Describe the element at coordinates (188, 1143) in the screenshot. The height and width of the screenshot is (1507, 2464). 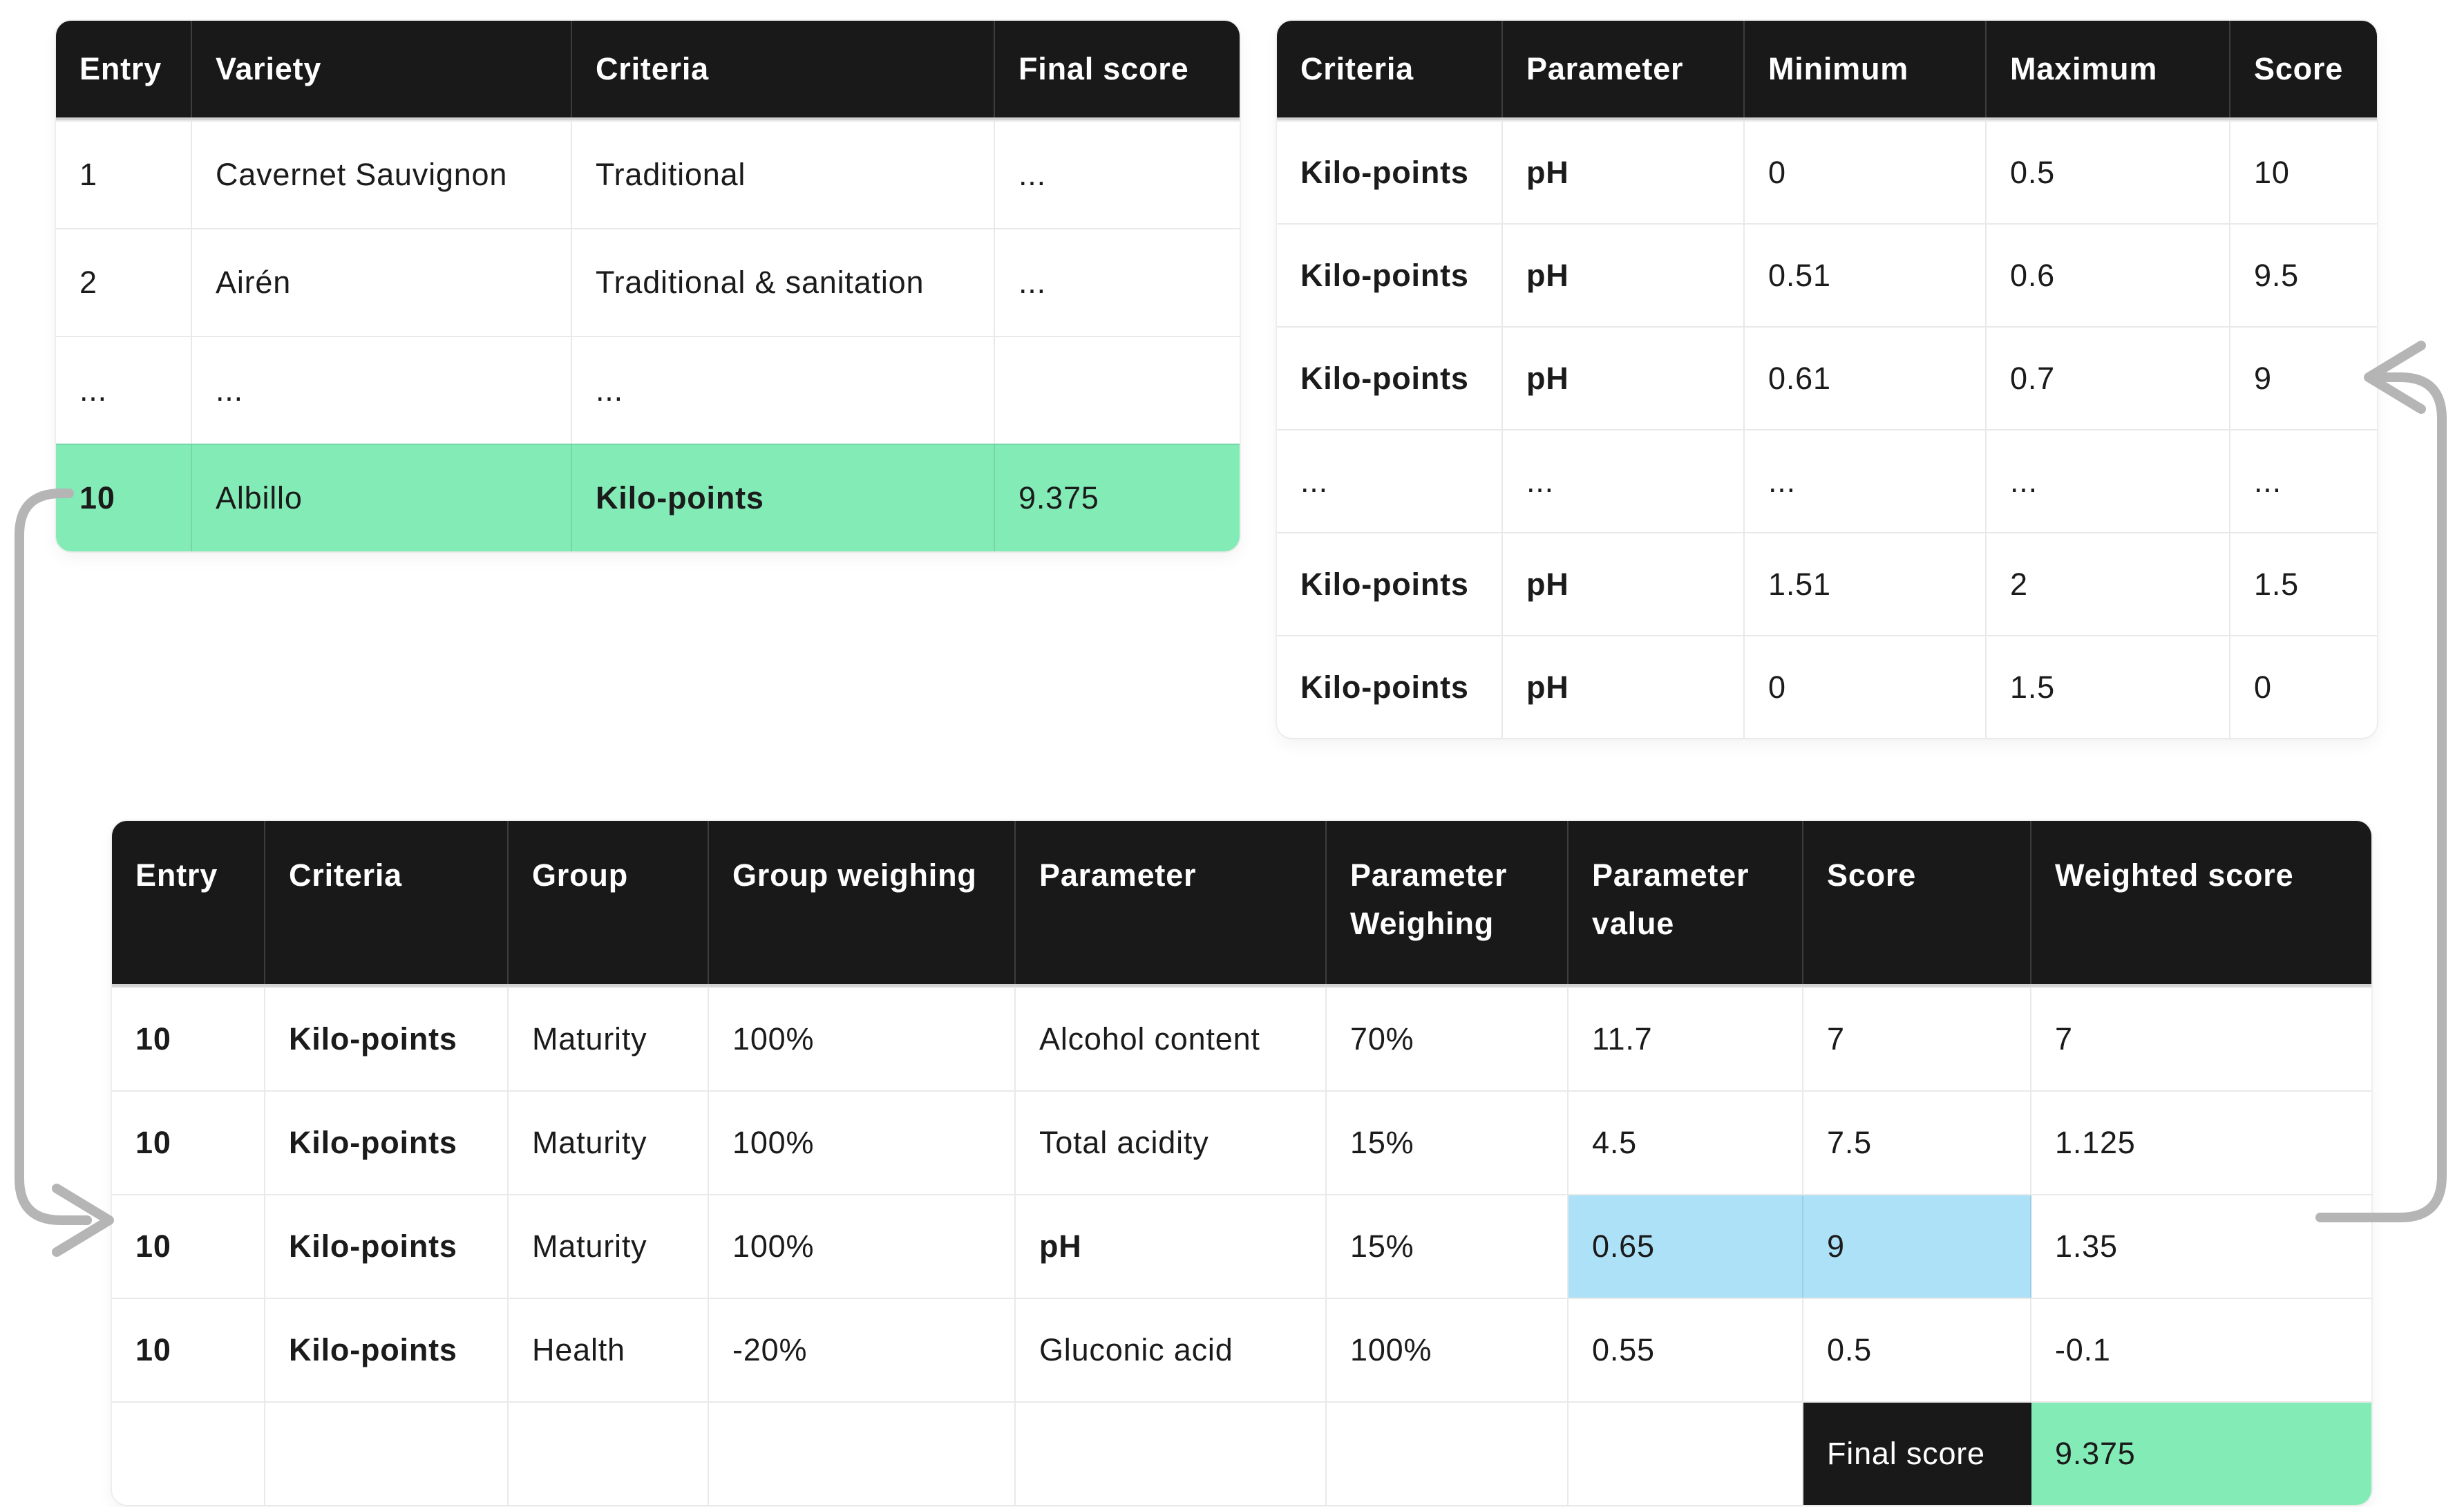
I see `breakdown-cell-r1-c0: 10` at that location.